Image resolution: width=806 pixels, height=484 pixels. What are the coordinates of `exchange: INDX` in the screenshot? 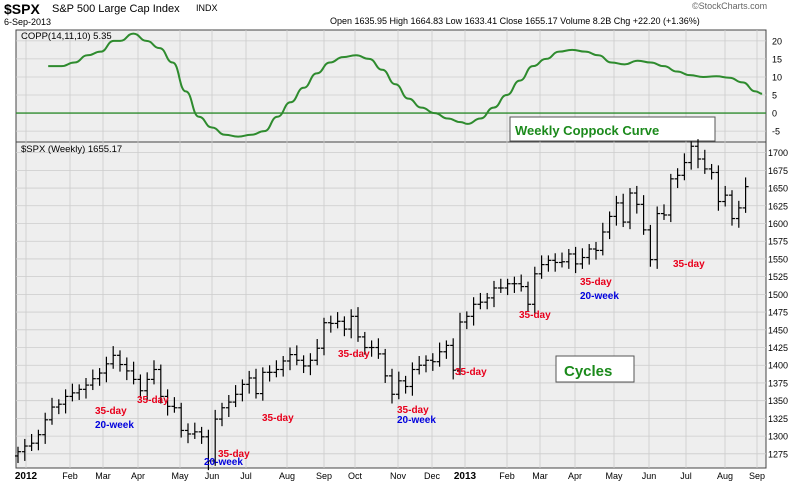 It's located at (207, 8).